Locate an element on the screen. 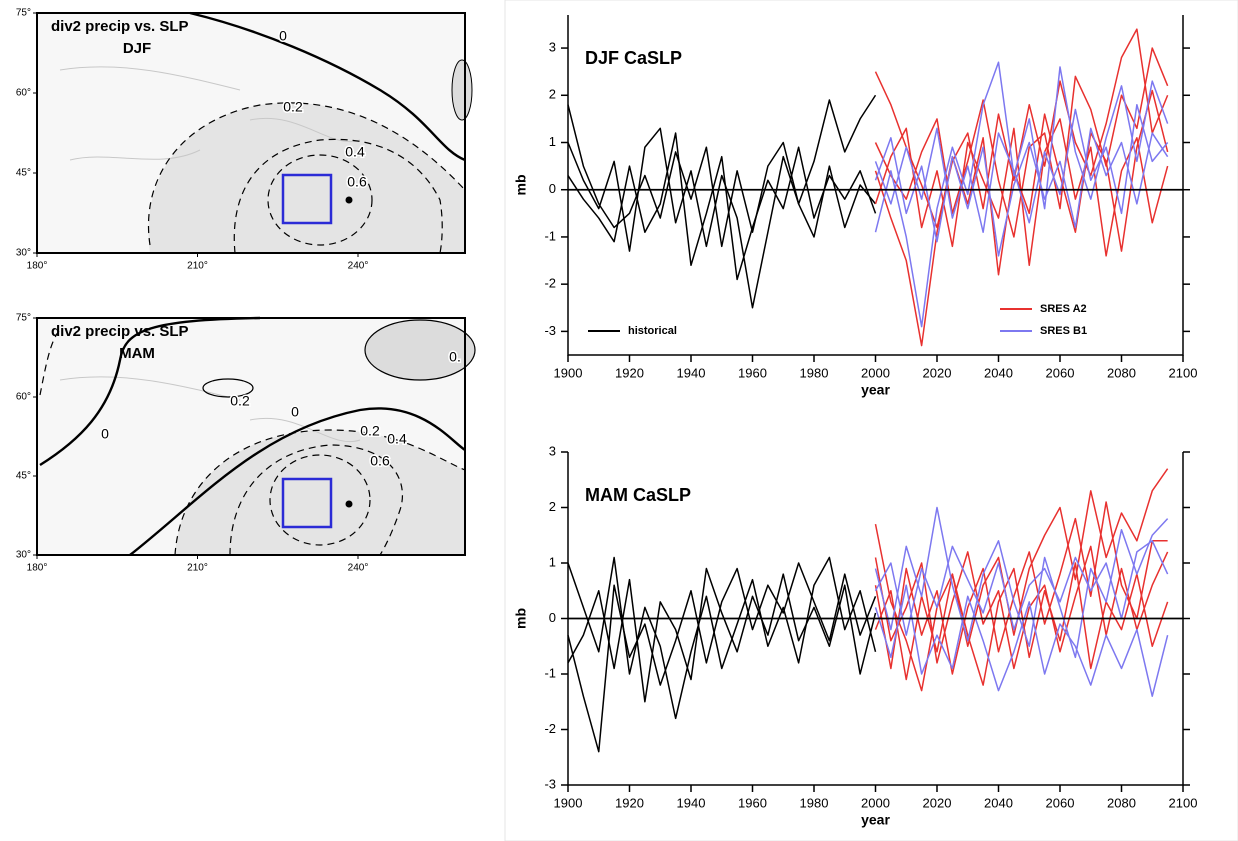  map-season: MAM is located at coordinates (137, 353).